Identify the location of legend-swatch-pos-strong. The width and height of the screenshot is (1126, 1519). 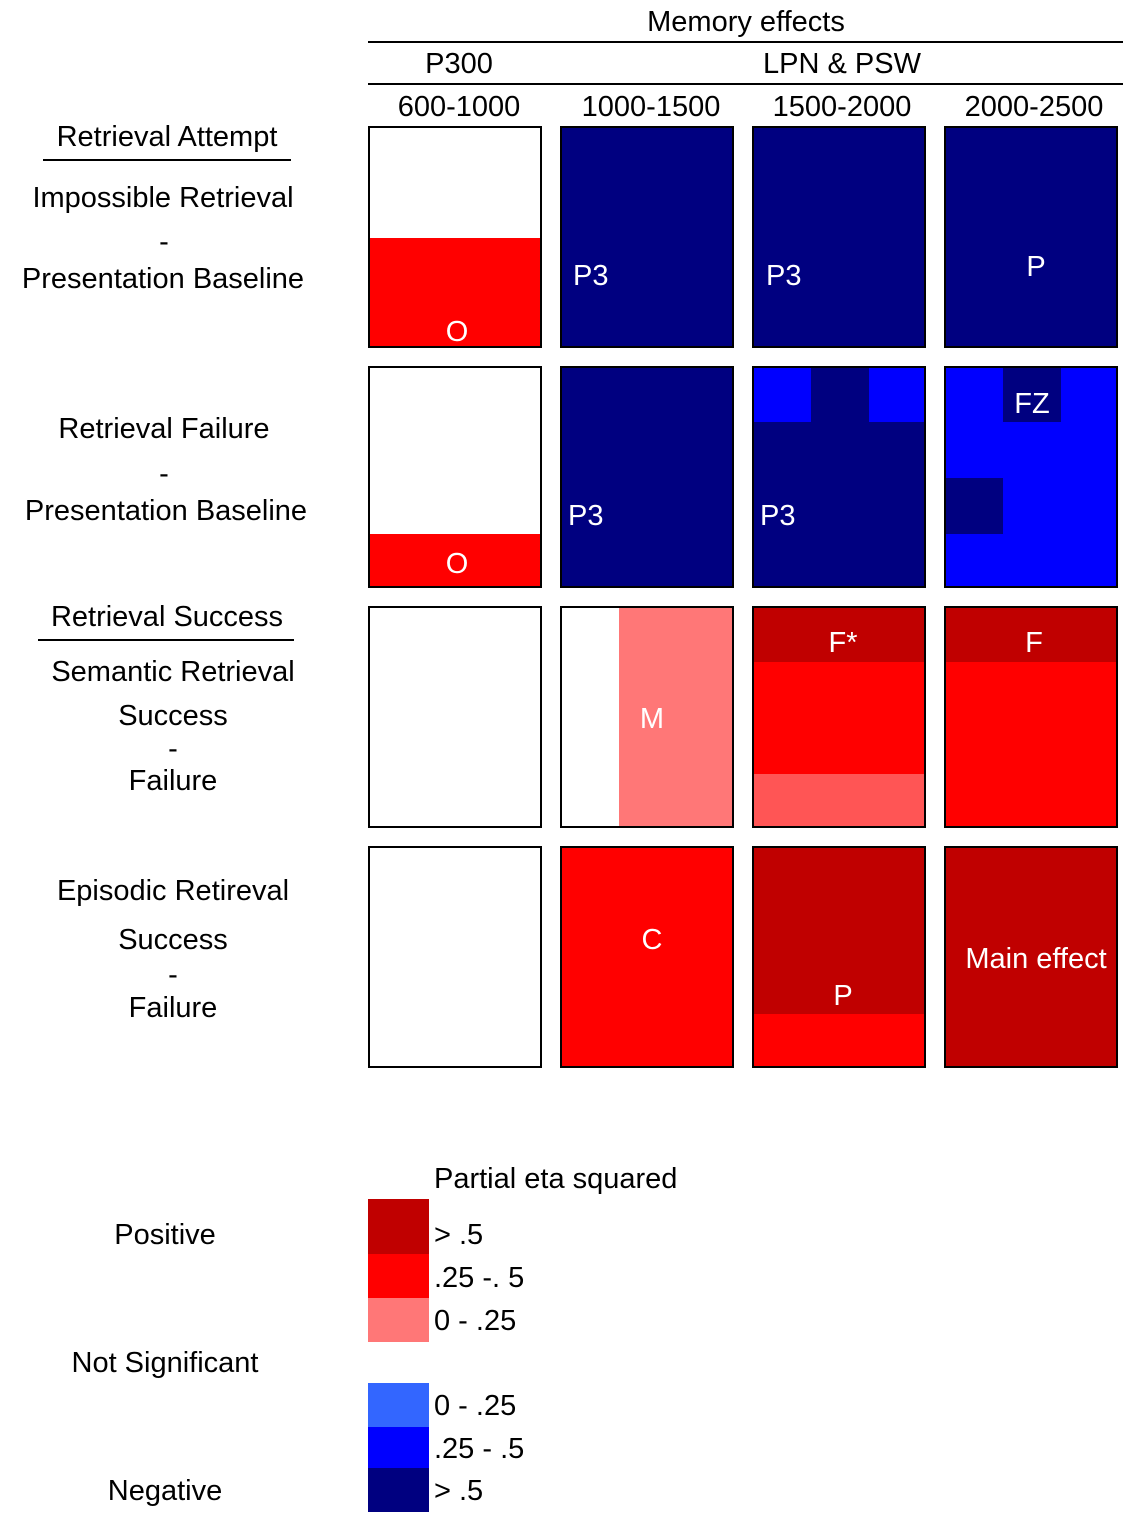
(398, 1226).